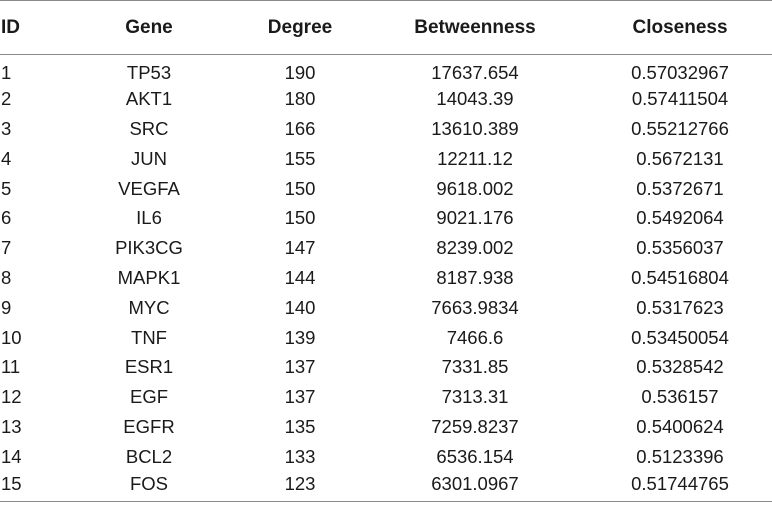  I want to click on header-betweenness: Betweenness, so click(475, 27).